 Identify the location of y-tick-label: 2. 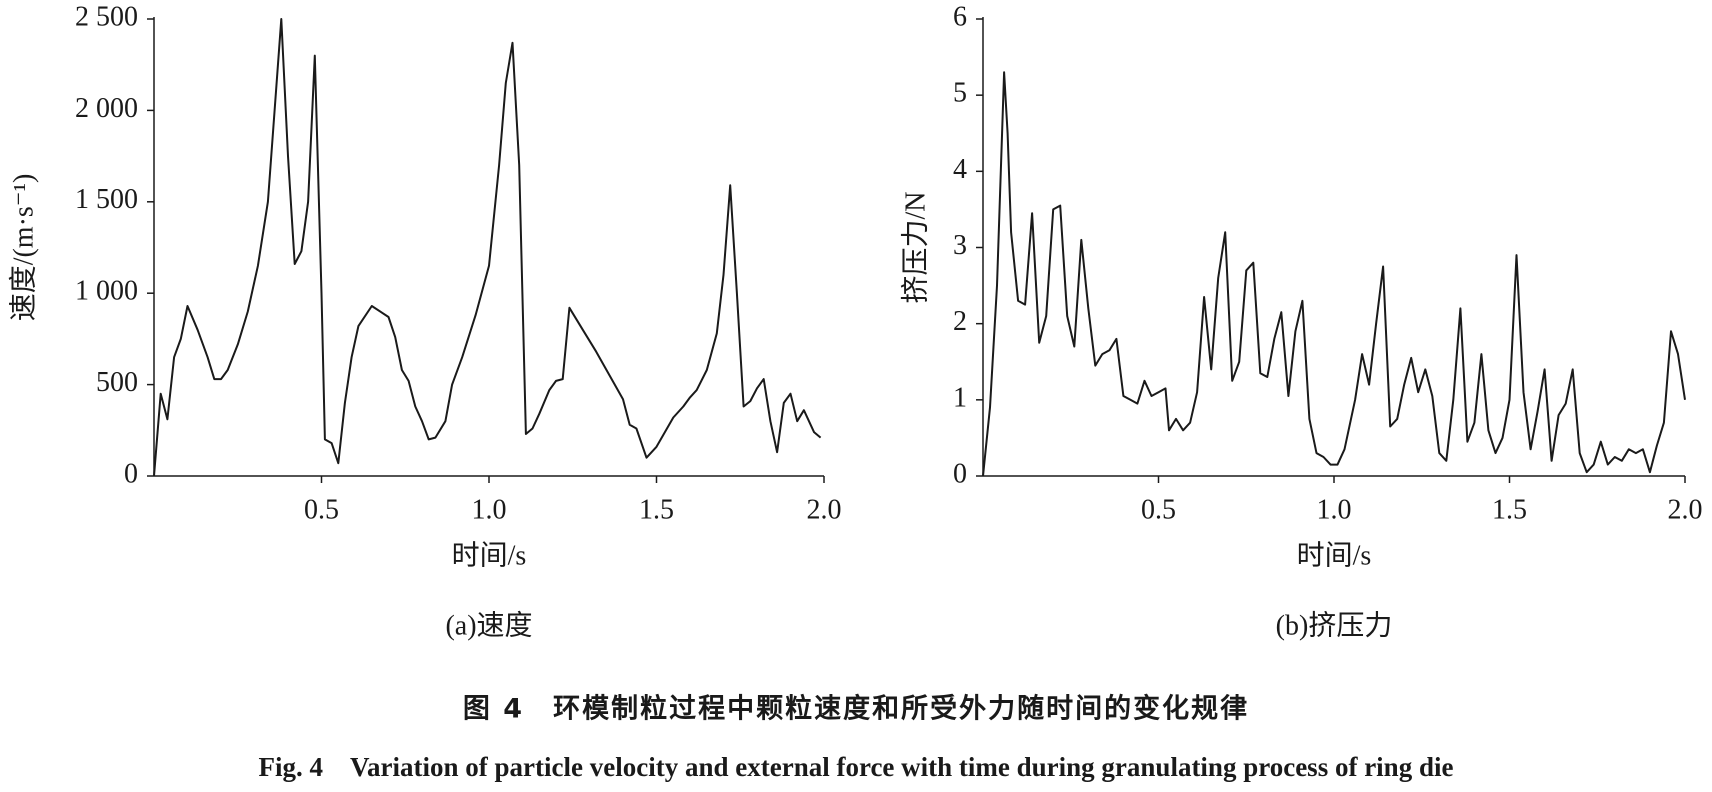
(960, 321).